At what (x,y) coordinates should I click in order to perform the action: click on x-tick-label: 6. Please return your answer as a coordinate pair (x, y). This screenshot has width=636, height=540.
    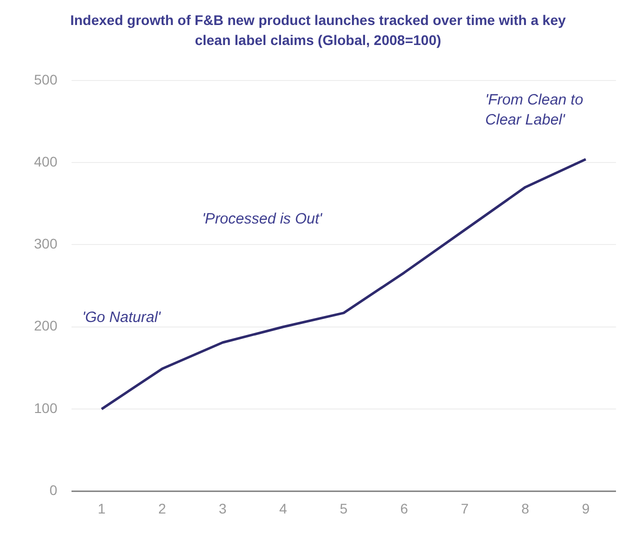
    Looking at the image, I should click on (404, 508).